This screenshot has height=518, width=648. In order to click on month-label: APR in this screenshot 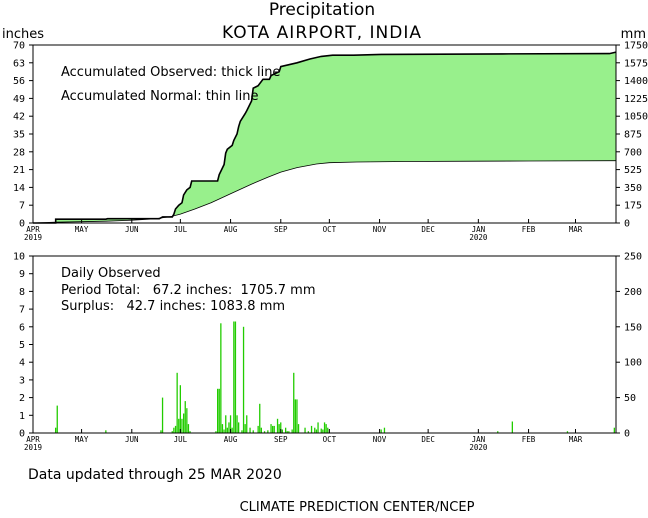, I will do `click(33, 229)`.